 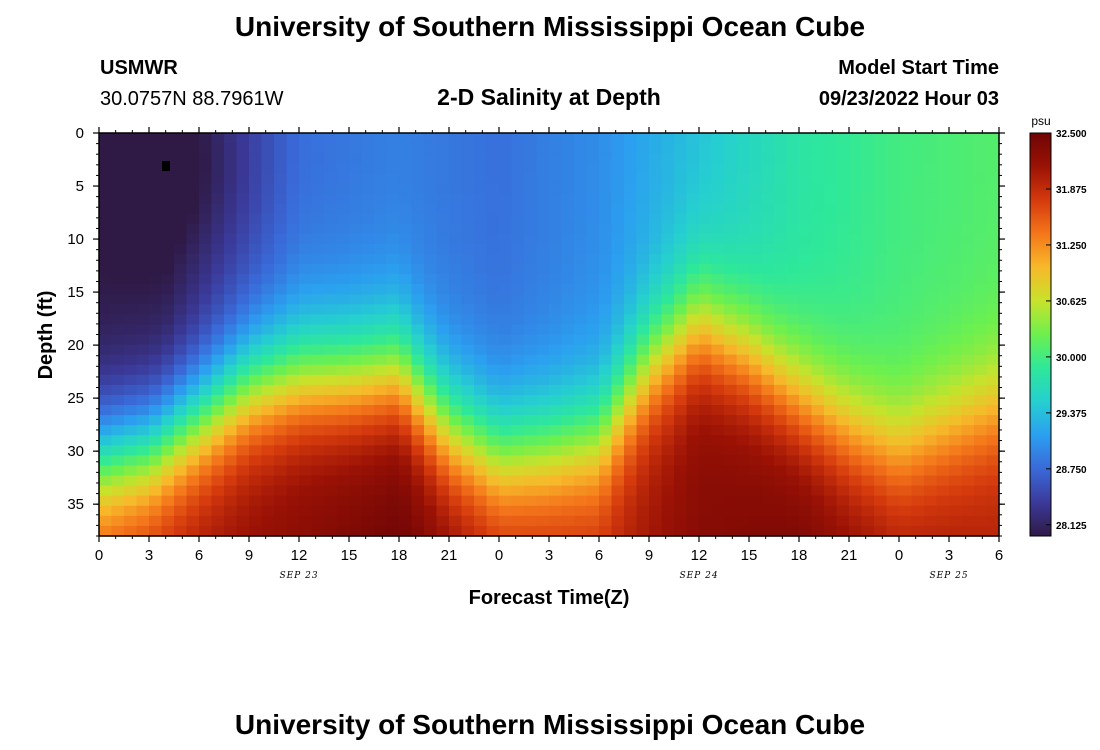 I want to click on x-tick-label: 18, so click(x=399, y=555).